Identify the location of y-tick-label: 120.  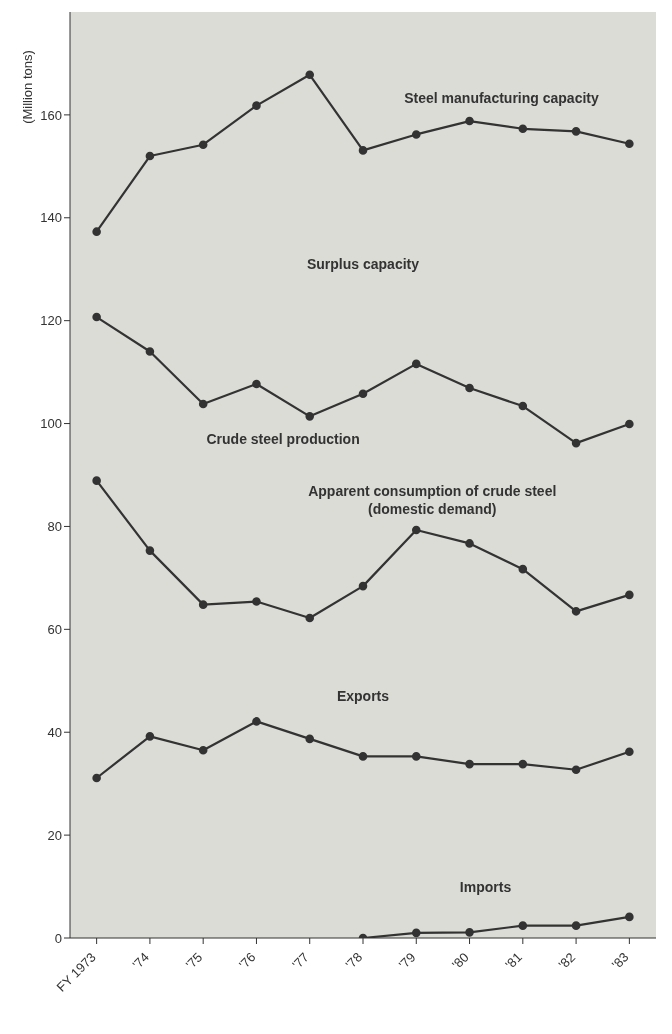
(51, 321).